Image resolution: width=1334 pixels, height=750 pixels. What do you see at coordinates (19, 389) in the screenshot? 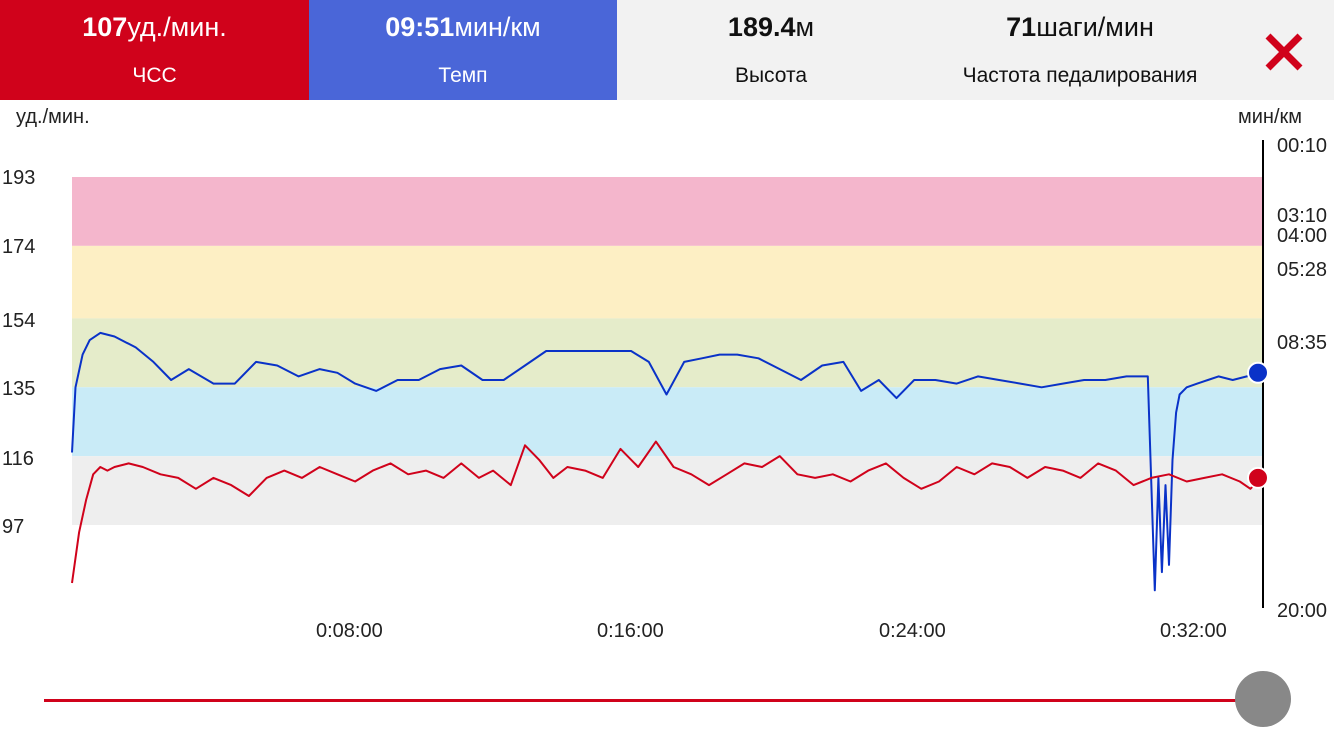
I see `y-tick-left: 135` at bounding box center [19, 389].